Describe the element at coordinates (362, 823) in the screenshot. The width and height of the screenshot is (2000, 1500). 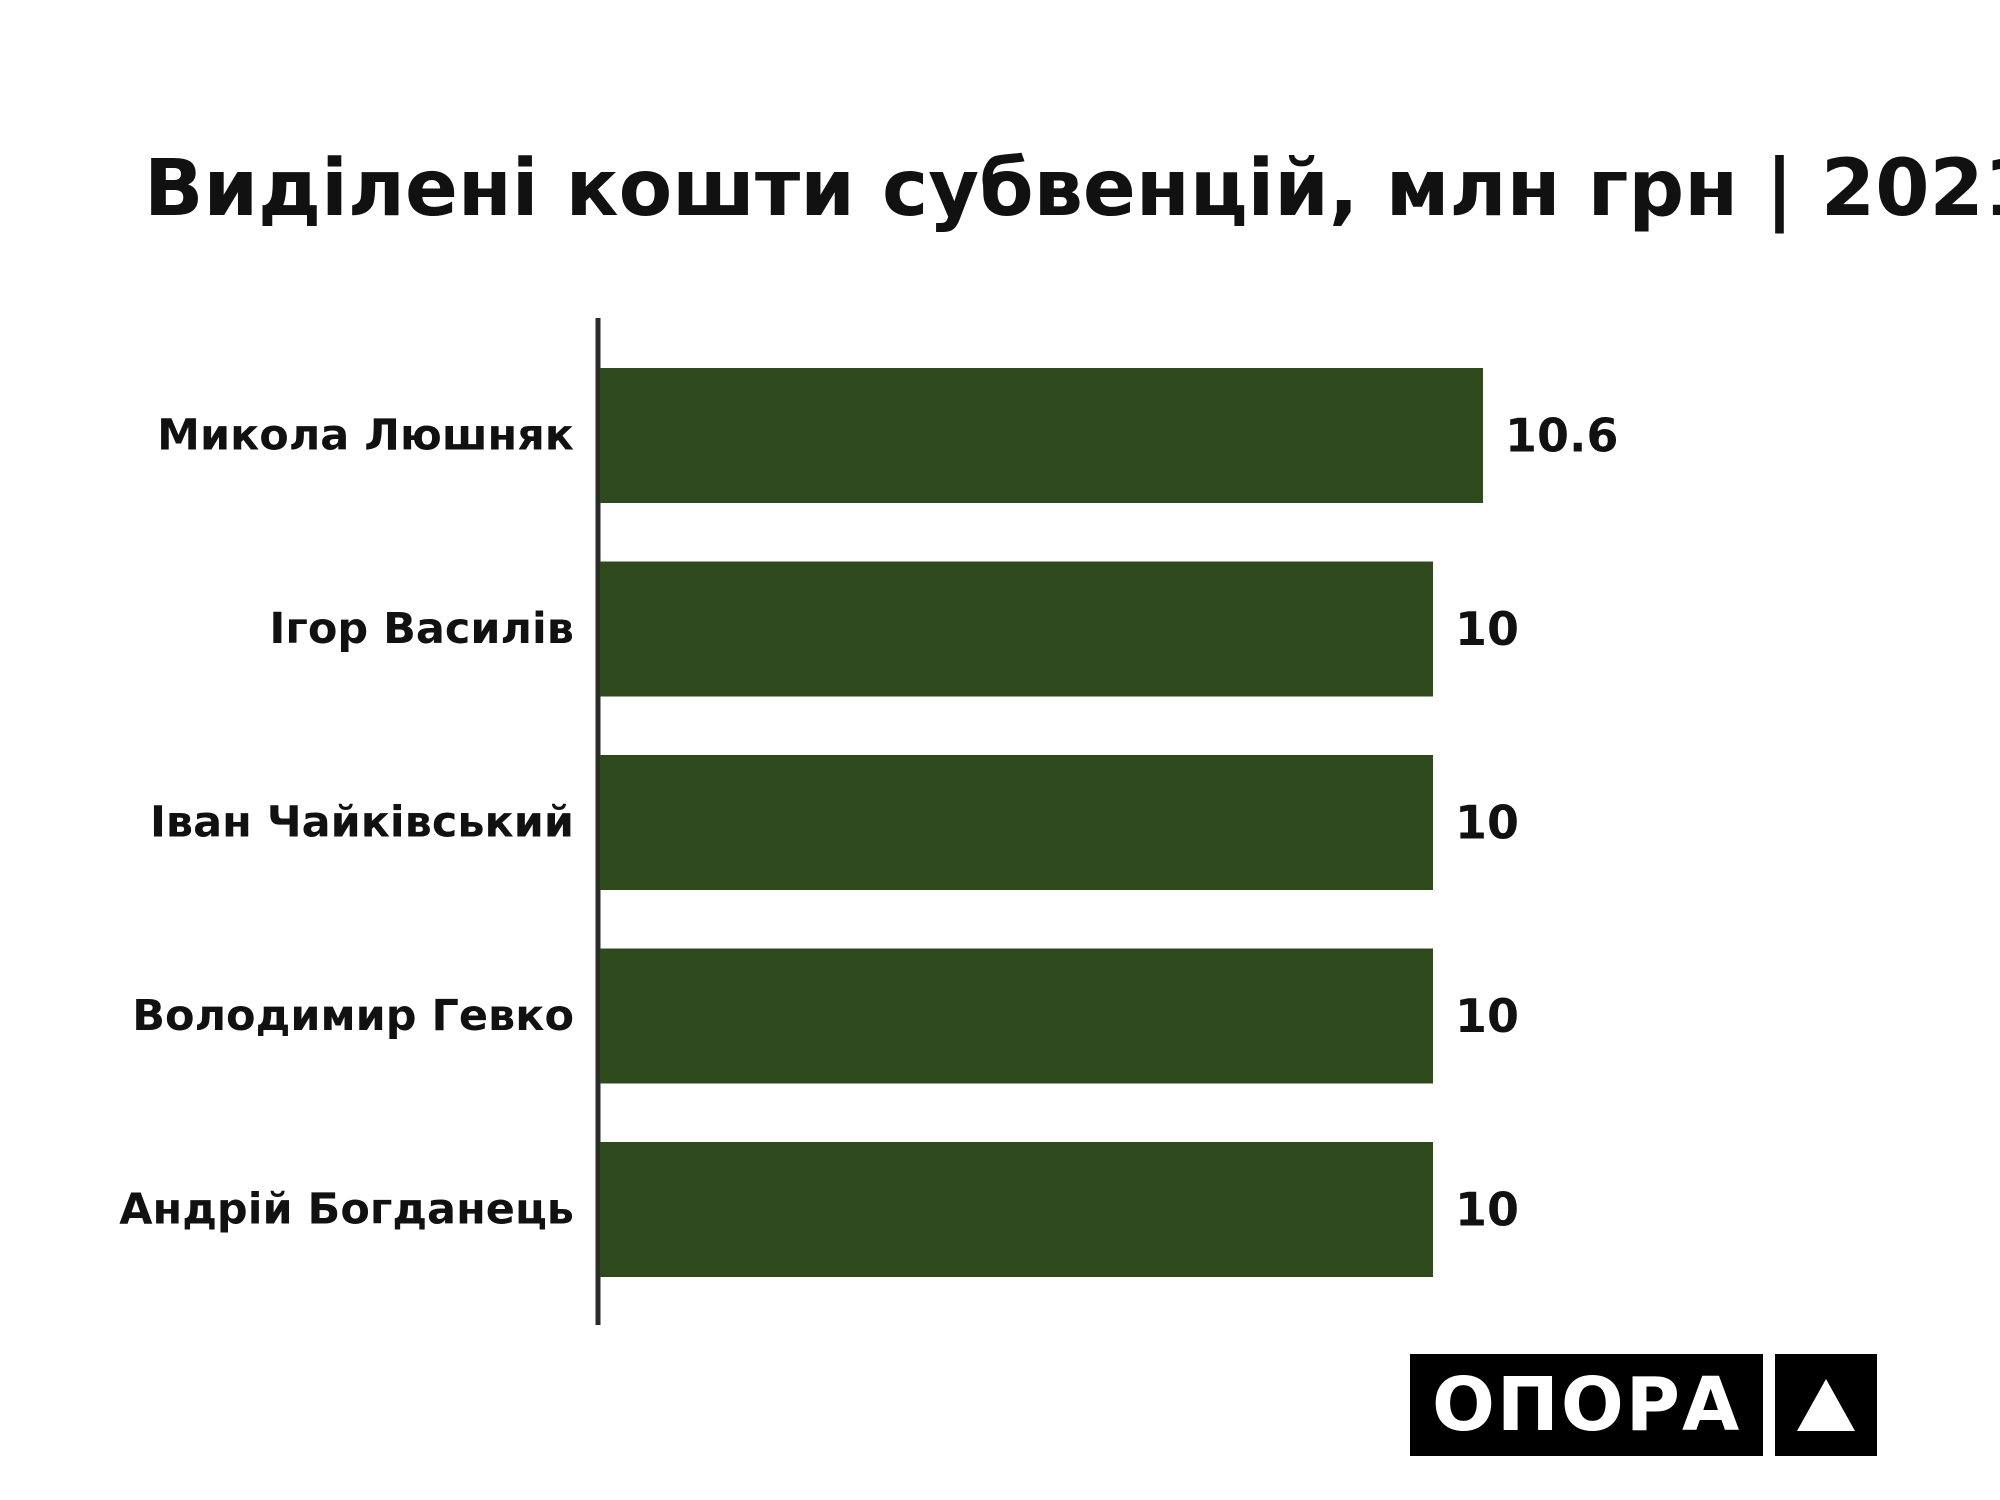
I see `category-label: Іван Чайківський` at that location.